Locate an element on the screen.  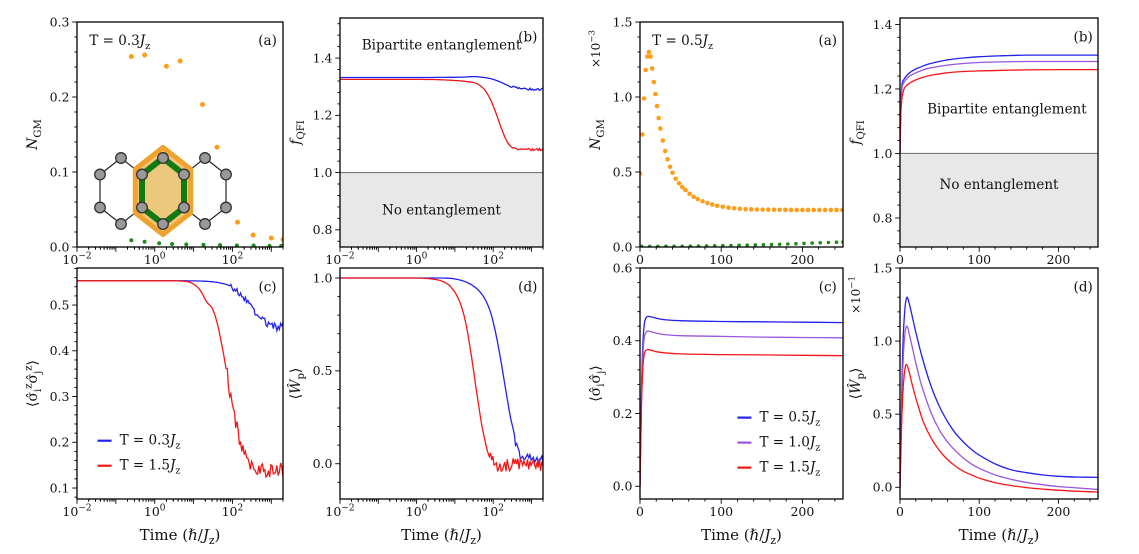
y-axis-label: ⟨σ̂iσ̂j⟩ is located at coordinates (597, 383).